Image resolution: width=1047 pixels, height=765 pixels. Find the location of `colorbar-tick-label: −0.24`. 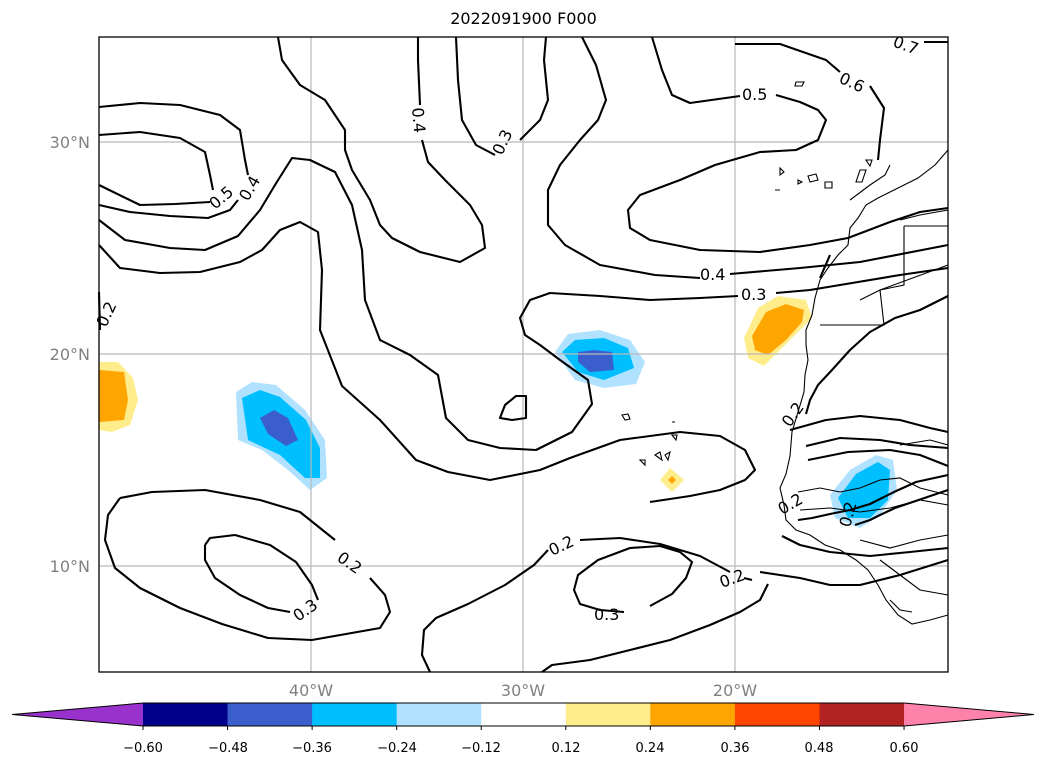

colorbar-tick-label: −0.24 is located at coordinates (397, 748).